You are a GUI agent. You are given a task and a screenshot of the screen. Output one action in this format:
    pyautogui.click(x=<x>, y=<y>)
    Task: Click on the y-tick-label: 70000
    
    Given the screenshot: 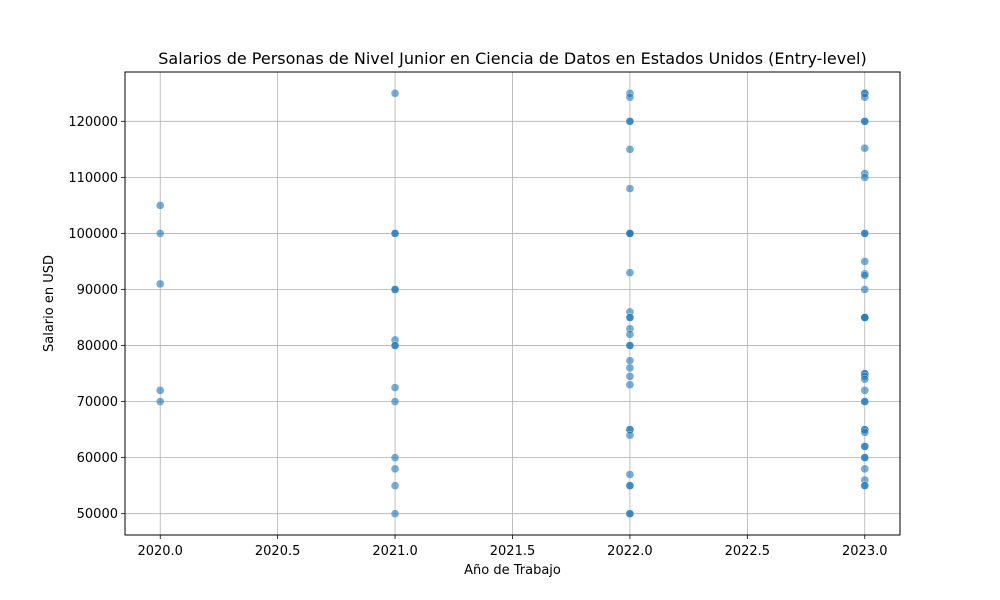 What is the action you would take?
    pyautogui.click(x=97, y=402)
    